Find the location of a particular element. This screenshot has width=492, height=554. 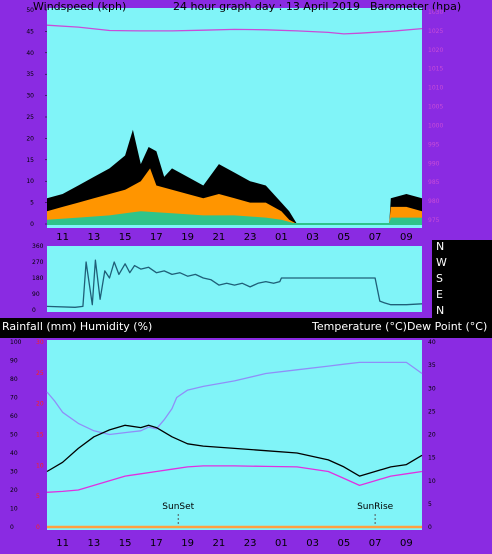

direction-y-tick: 0 is located at coordinates (34, 310).